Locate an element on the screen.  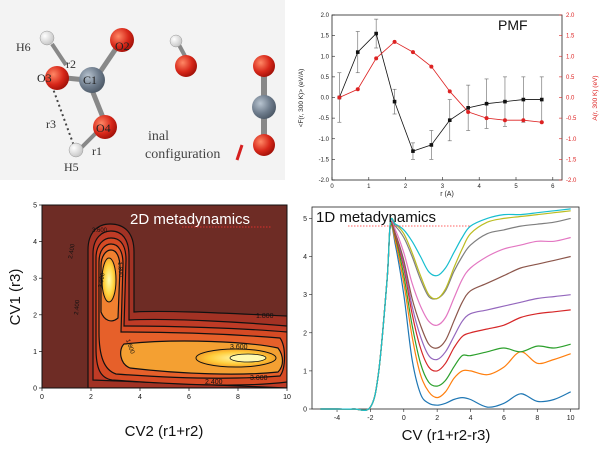
pmf-xlabel: r (A) is located at coordinates (447, 194).